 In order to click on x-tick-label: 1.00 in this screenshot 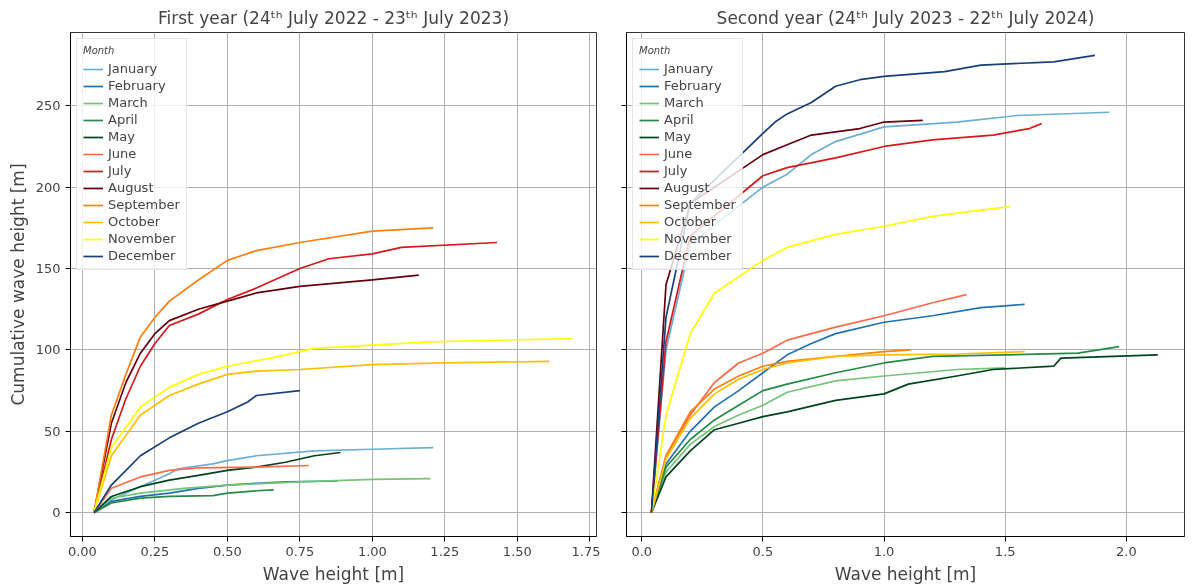, I will do `click(372, 551)`.